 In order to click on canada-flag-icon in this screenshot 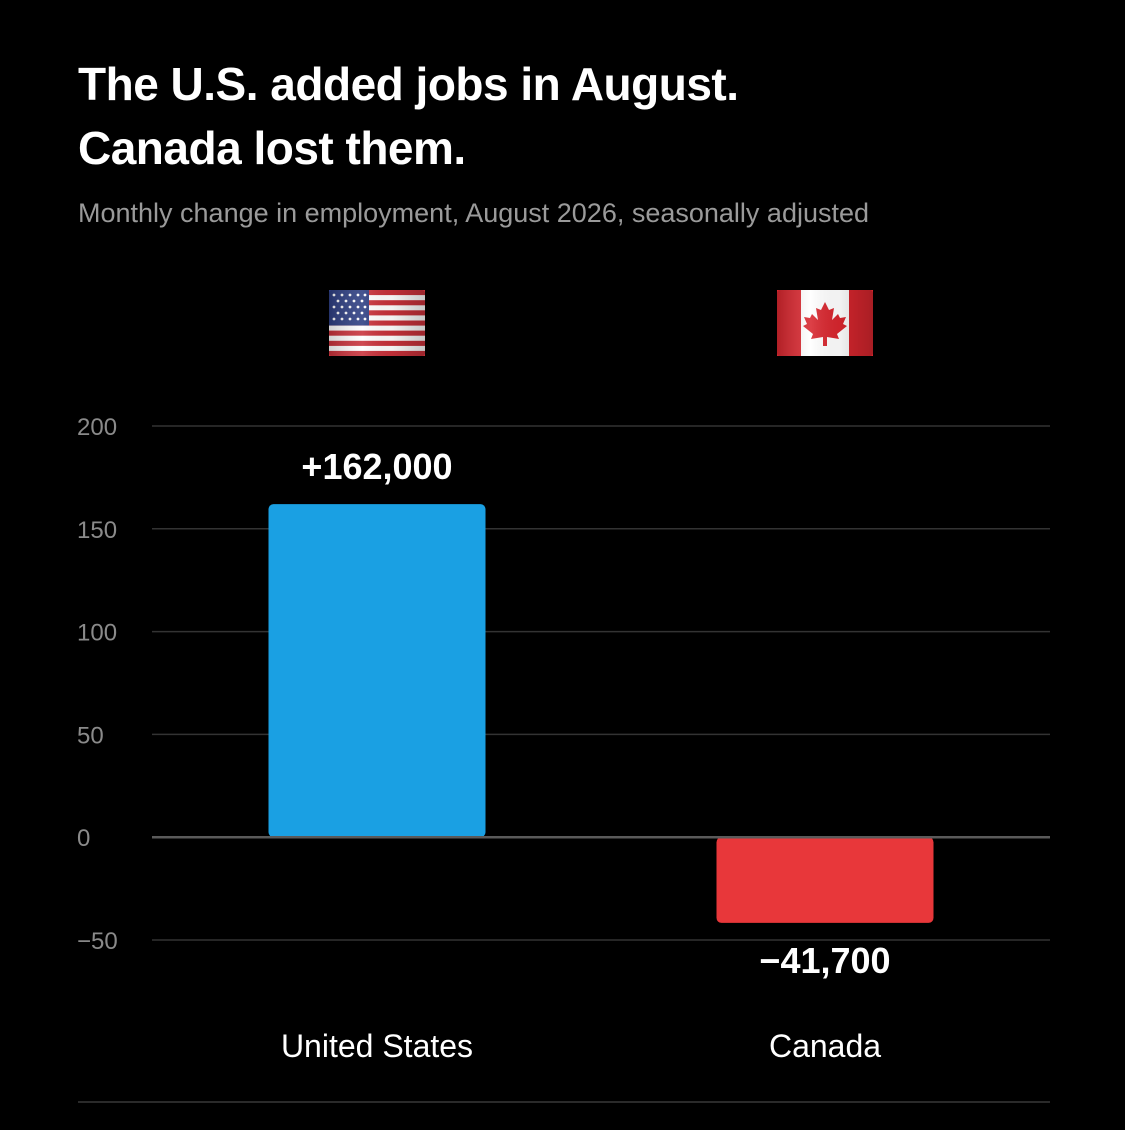, I will do `click(825, 323)`.